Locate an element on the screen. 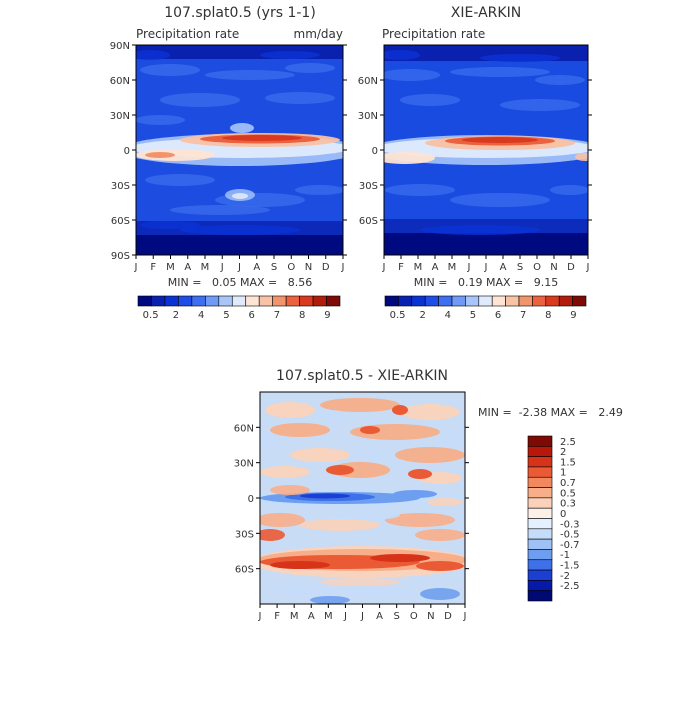 This screenshot has width=700, height=704. panel-obs-variable-label: Precipitation rate is located at coordinates (433, 34).